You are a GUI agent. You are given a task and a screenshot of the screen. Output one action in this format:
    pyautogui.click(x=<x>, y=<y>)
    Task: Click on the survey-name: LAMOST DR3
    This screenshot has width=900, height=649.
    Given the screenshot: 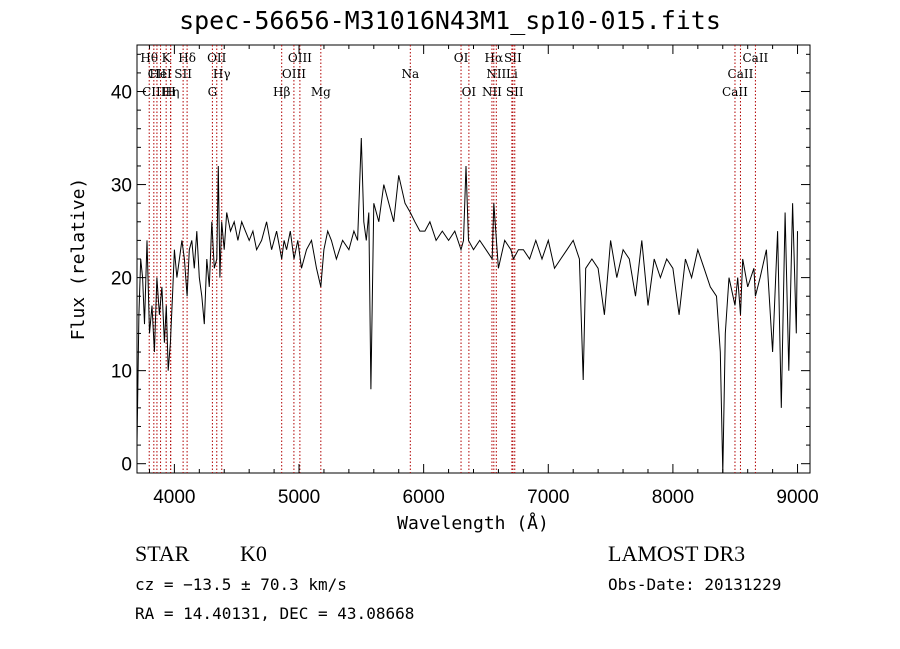 What is the action you would take?
    pyautogui.click(x=677, y=553)
    